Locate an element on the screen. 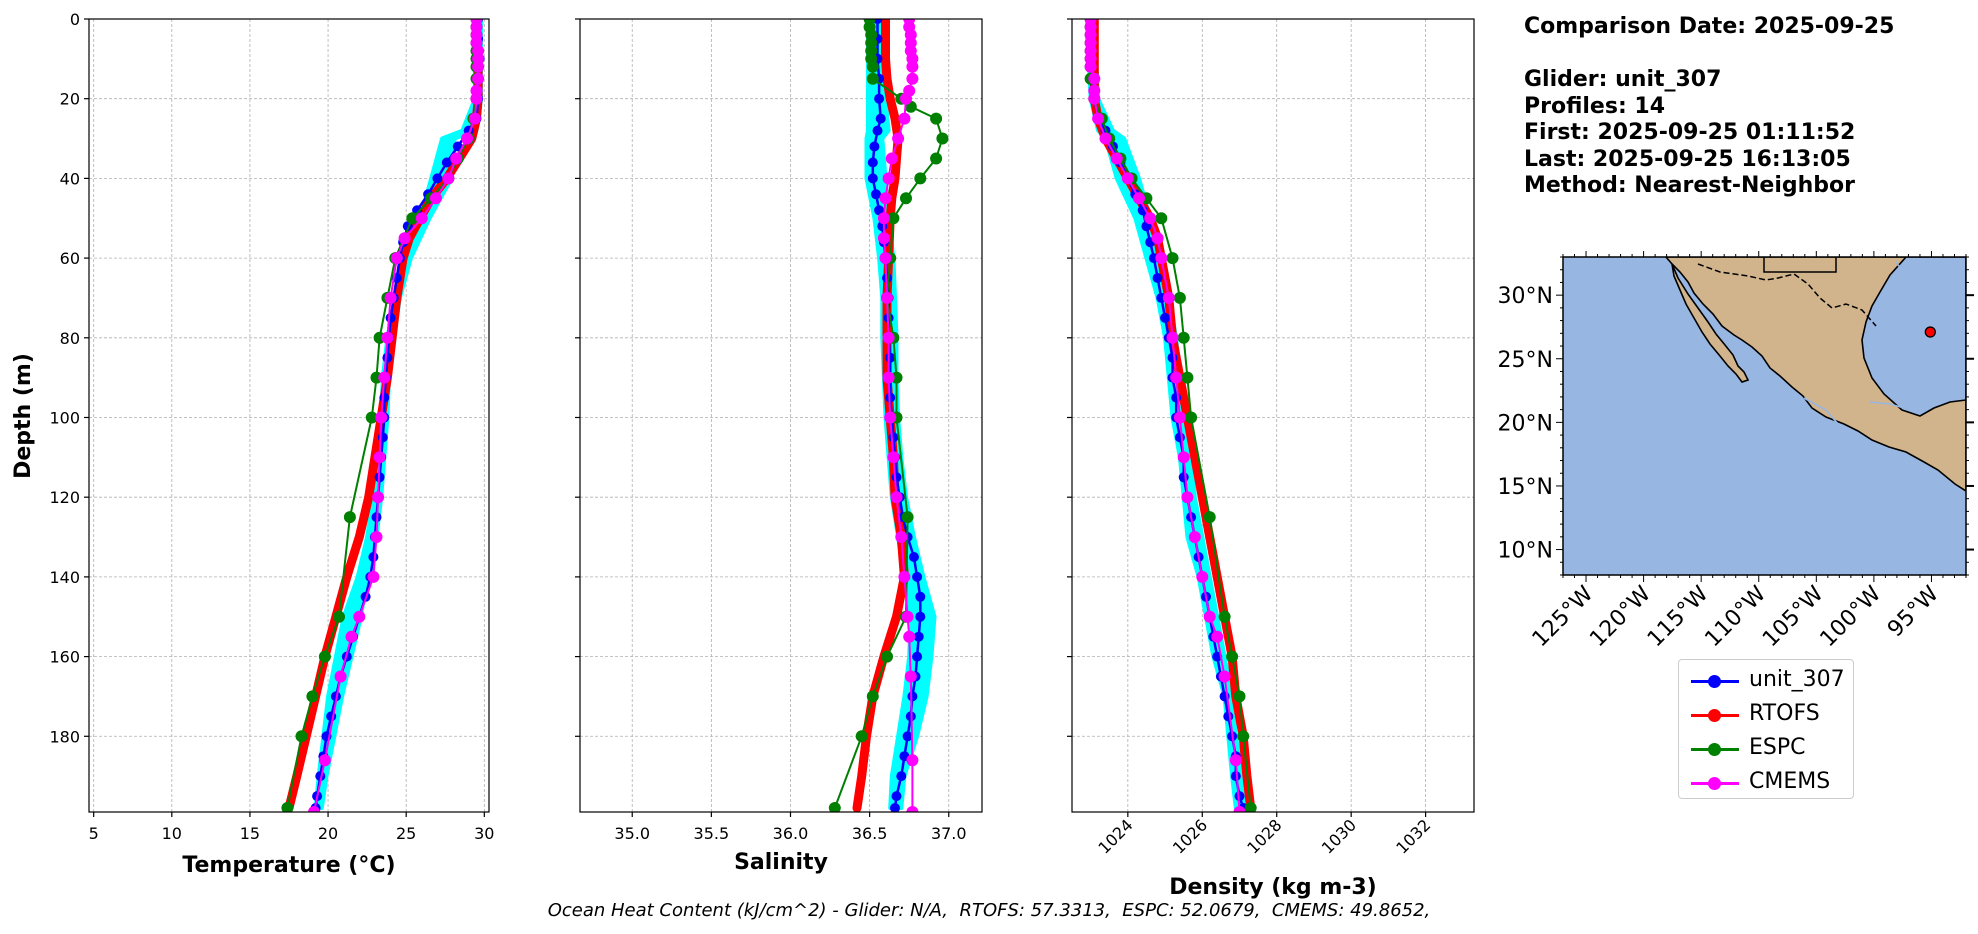 This screenshot has height=934, width=1978. x-tick-label: 1032 is located at coordinates (1413, 836).